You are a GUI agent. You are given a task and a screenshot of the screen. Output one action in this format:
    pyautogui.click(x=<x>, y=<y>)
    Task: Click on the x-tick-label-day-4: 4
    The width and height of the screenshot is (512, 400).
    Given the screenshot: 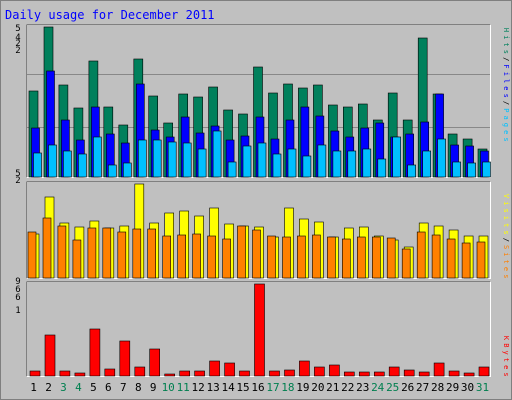 What is the action you would take?
    pyautogui.click(x=78, y=387)
    